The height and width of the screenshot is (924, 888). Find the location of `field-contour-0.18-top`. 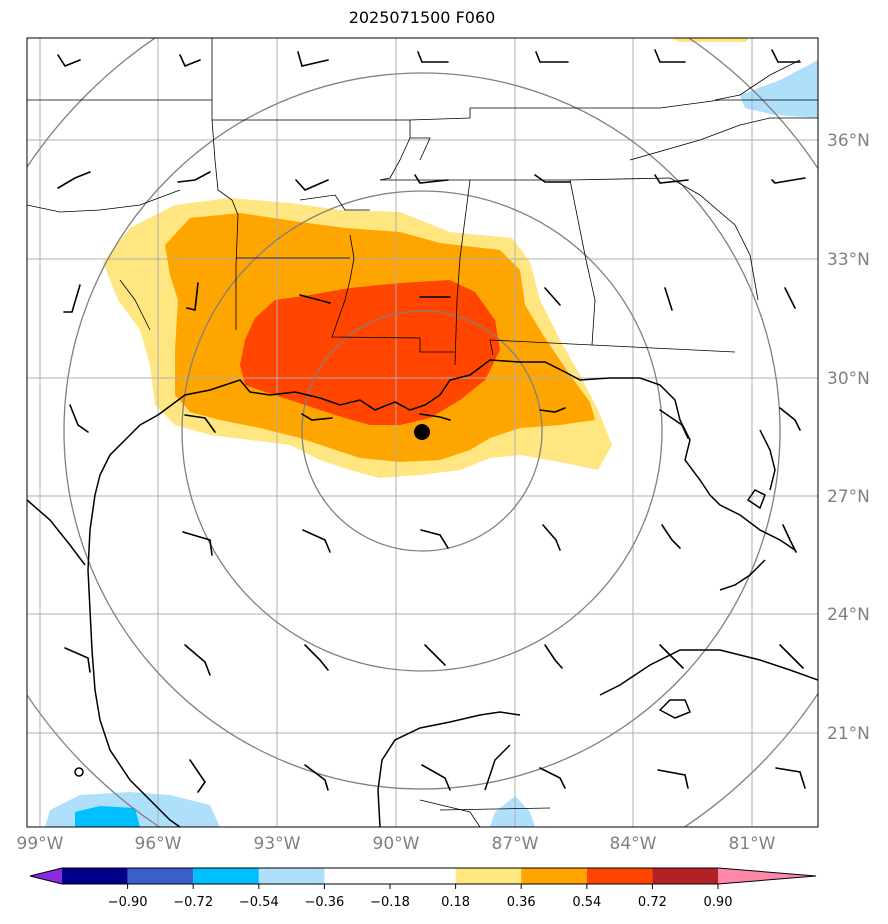

field-contour-0.18-top is located at coordinates (710, 40).